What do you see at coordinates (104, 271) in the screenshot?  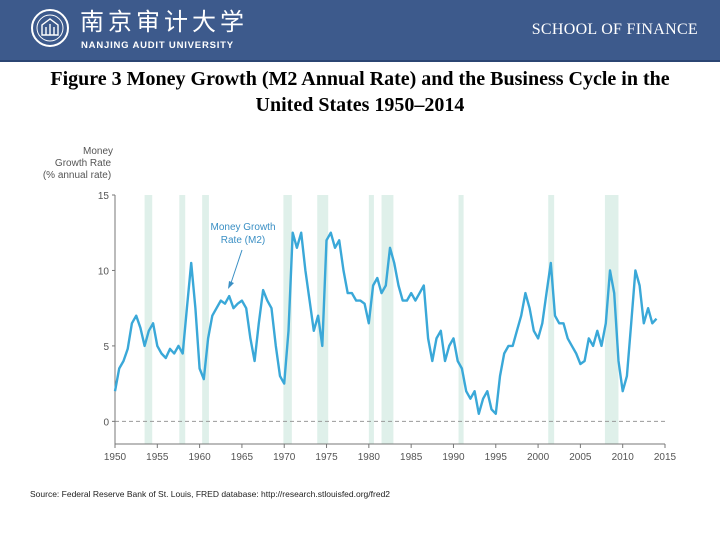 I see `y-tick-label-10: 10` at bounding box center [104, 271].